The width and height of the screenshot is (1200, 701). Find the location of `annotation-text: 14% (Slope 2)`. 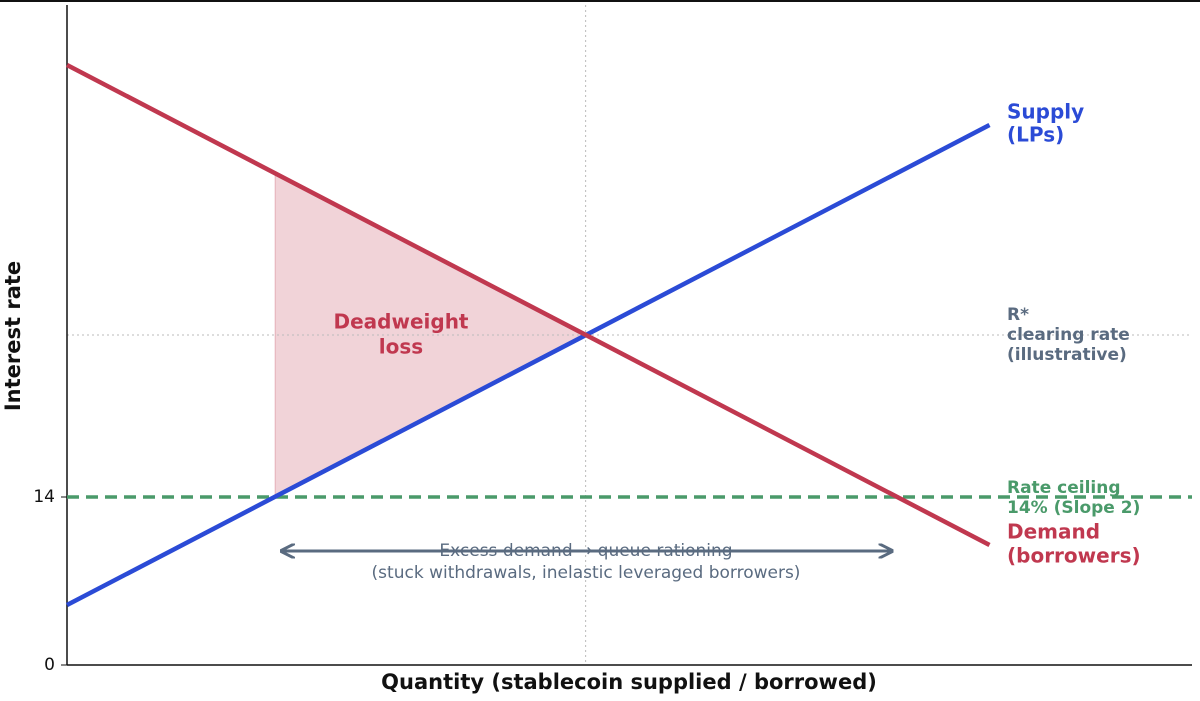

annotation-text: 14% (Slope 2) is located at coordinates (1073, 508).